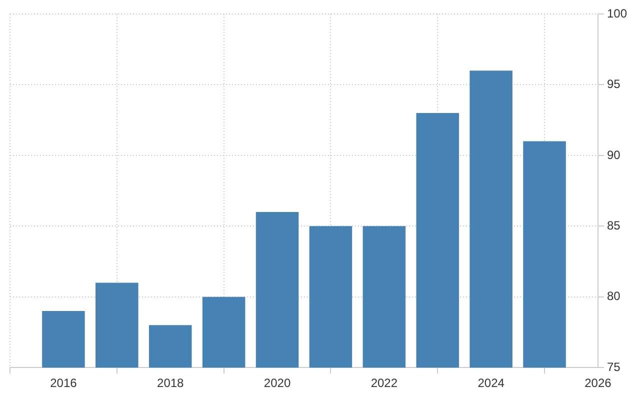  I want to click on y-tick-label: 95, so click(613, 84).